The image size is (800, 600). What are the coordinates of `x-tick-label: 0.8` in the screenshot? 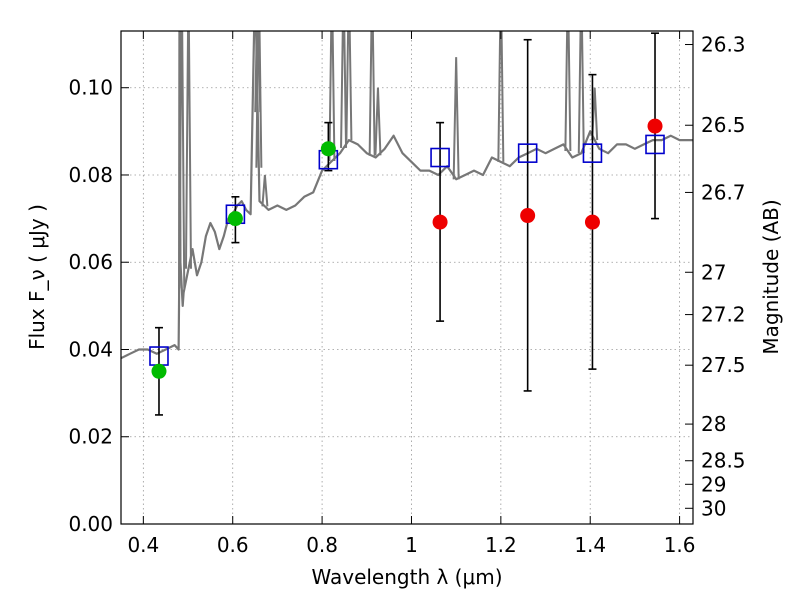 It's located at (322, 545).